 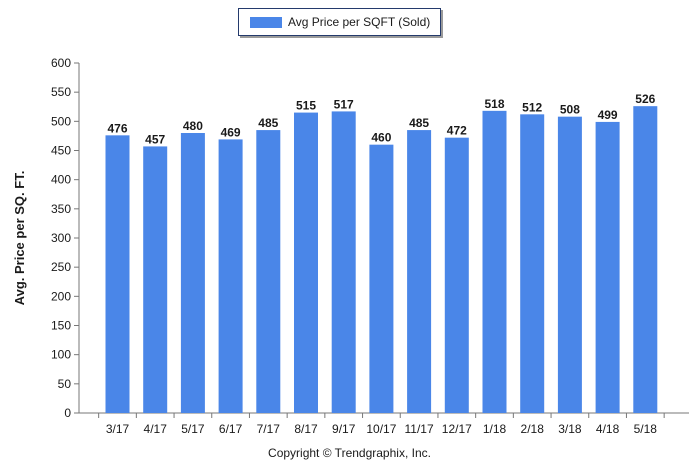 What do you see at coordinates (61, 326) in the screenshot?
I see `y-tick-label: 150` at bounding box center [61, 326].